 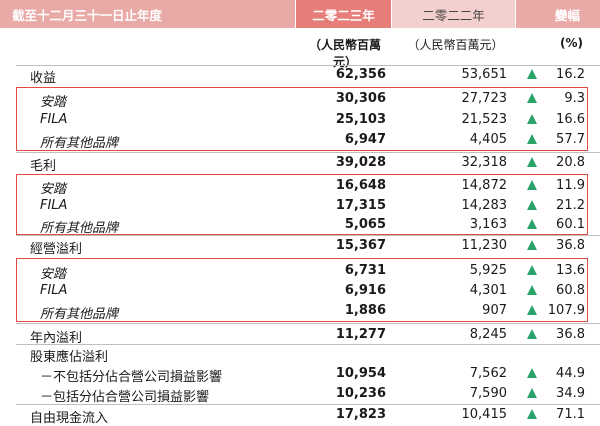 What do you see at coordinates (558, 14) in the screenshot?
I see `column-header-change: 變幅` at bounding box center [558, 14].